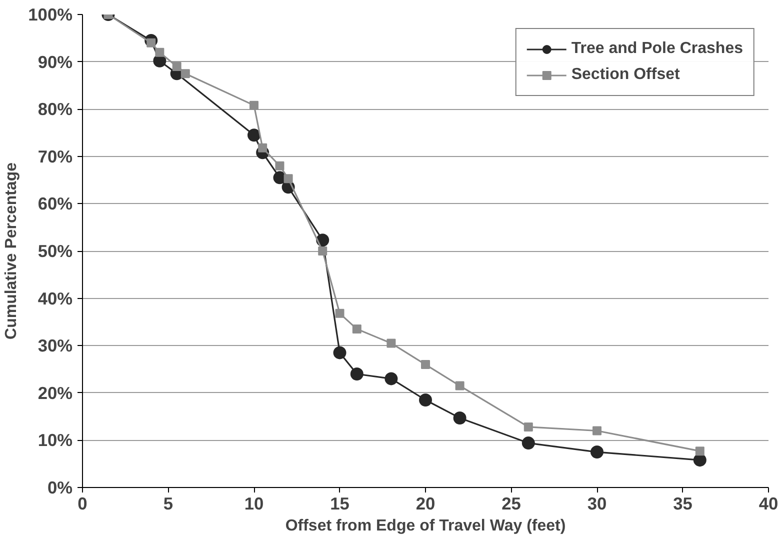 This screenshot has width=782, height=537. Describe the element at coordinates (55, 204) in the screenshot. I see `y-tick-label: 60%` at that location.